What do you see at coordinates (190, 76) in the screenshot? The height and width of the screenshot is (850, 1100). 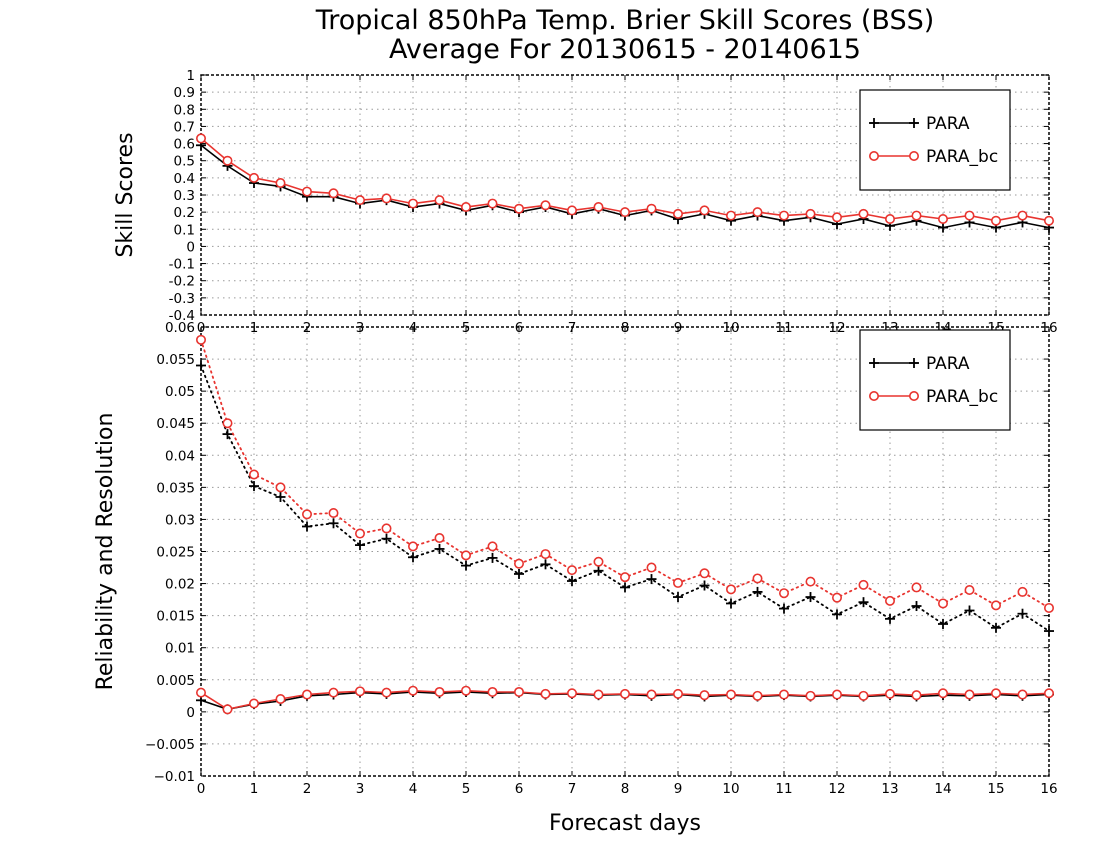 I see `y-tick-label: 1` at bounding box center [190, 76].